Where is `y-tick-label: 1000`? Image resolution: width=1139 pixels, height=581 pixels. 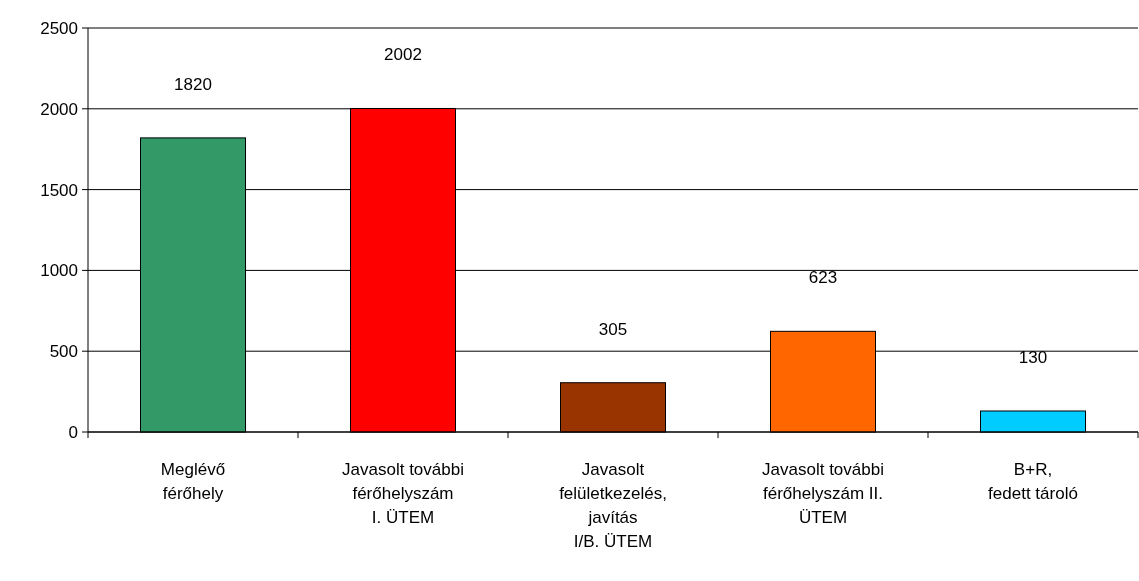 y-tick-label: 1000 is located at coordinates (59, 271).